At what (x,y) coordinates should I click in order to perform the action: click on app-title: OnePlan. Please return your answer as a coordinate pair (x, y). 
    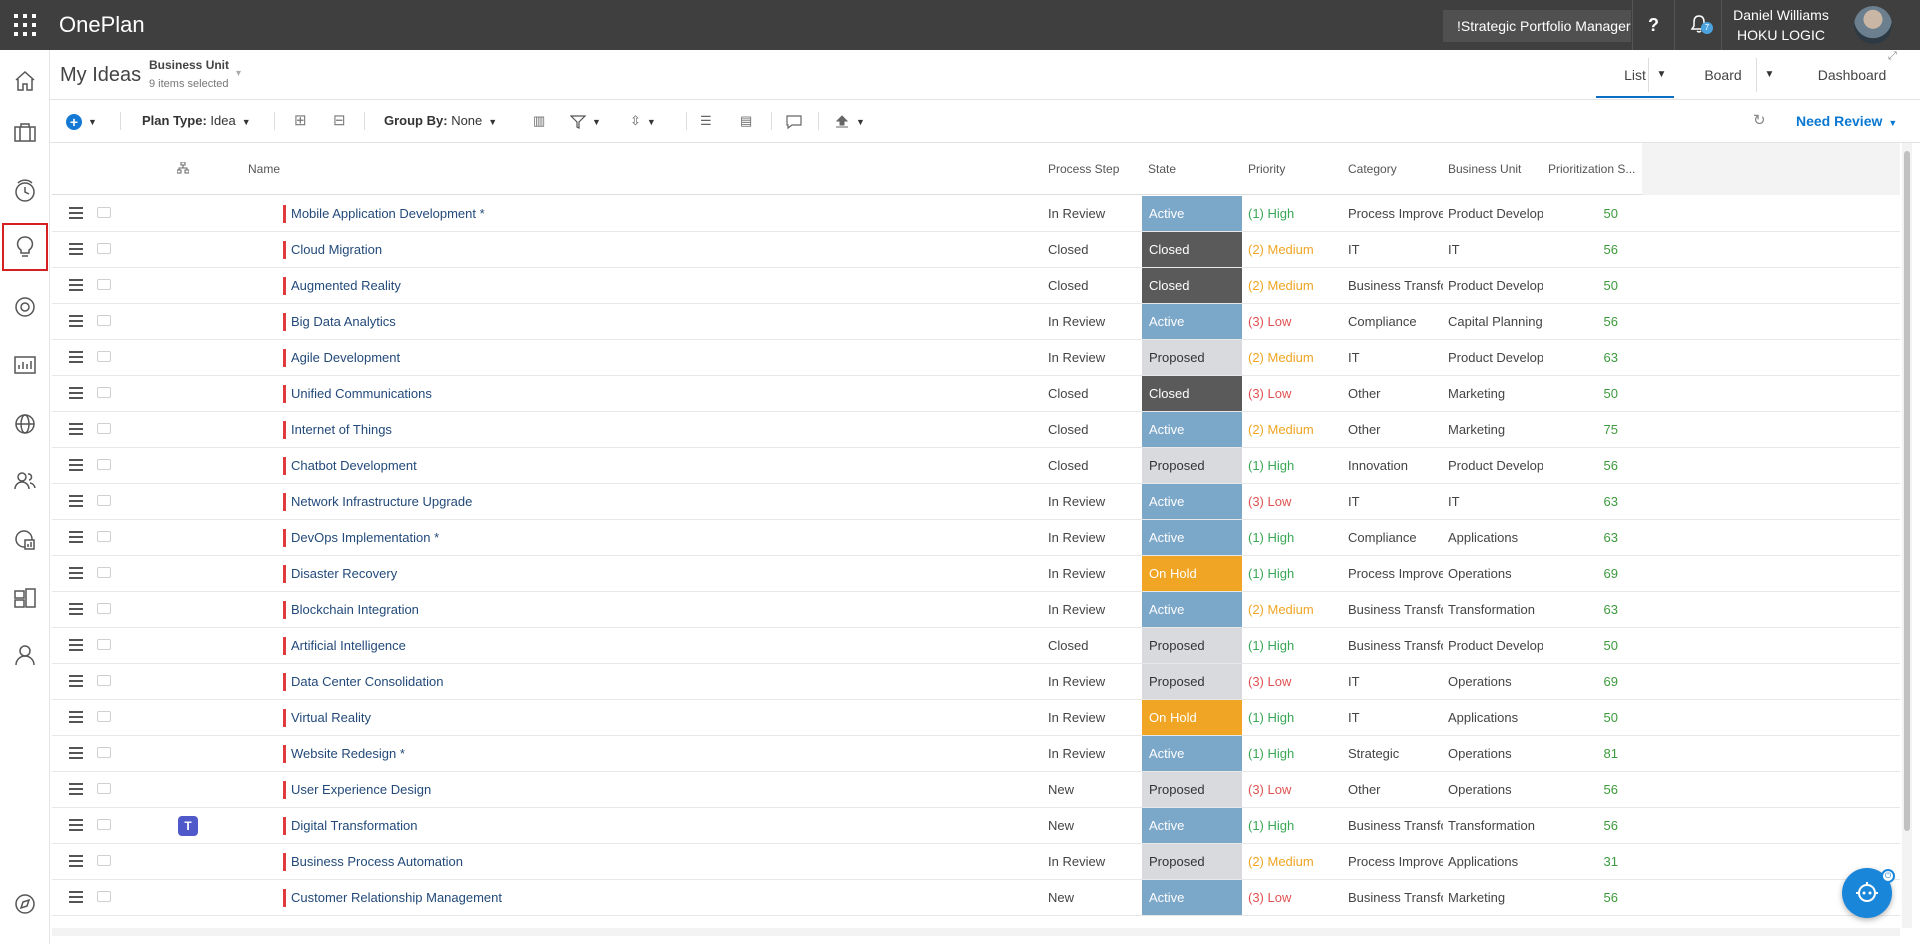
    Looking at the image, I should click on (102, 24).